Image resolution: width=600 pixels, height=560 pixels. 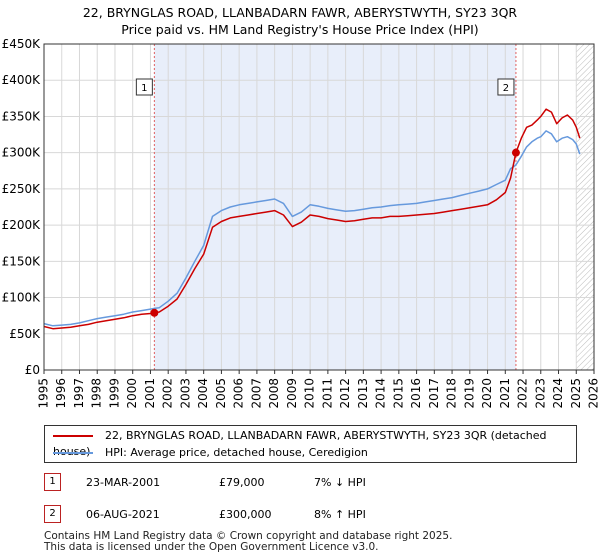 I want to click on y-tick-label: £100K, so click(x=22, y=298).